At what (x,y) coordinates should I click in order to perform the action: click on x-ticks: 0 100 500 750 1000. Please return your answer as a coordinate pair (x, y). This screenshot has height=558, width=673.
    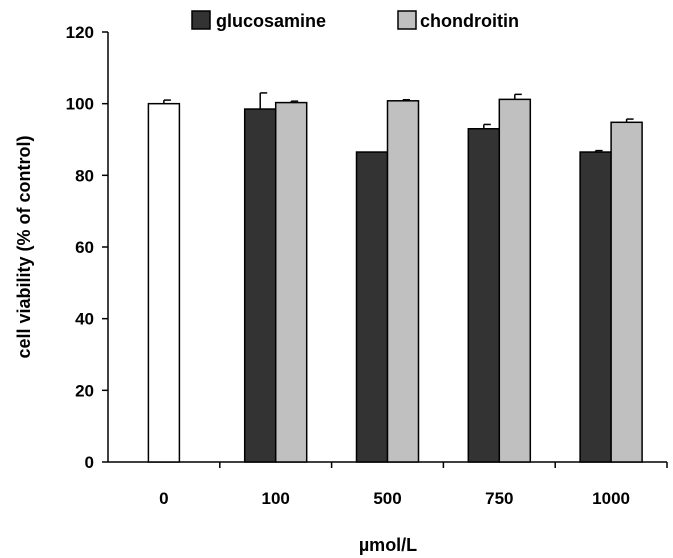
    Looking at the image, I should click on (413, 485).